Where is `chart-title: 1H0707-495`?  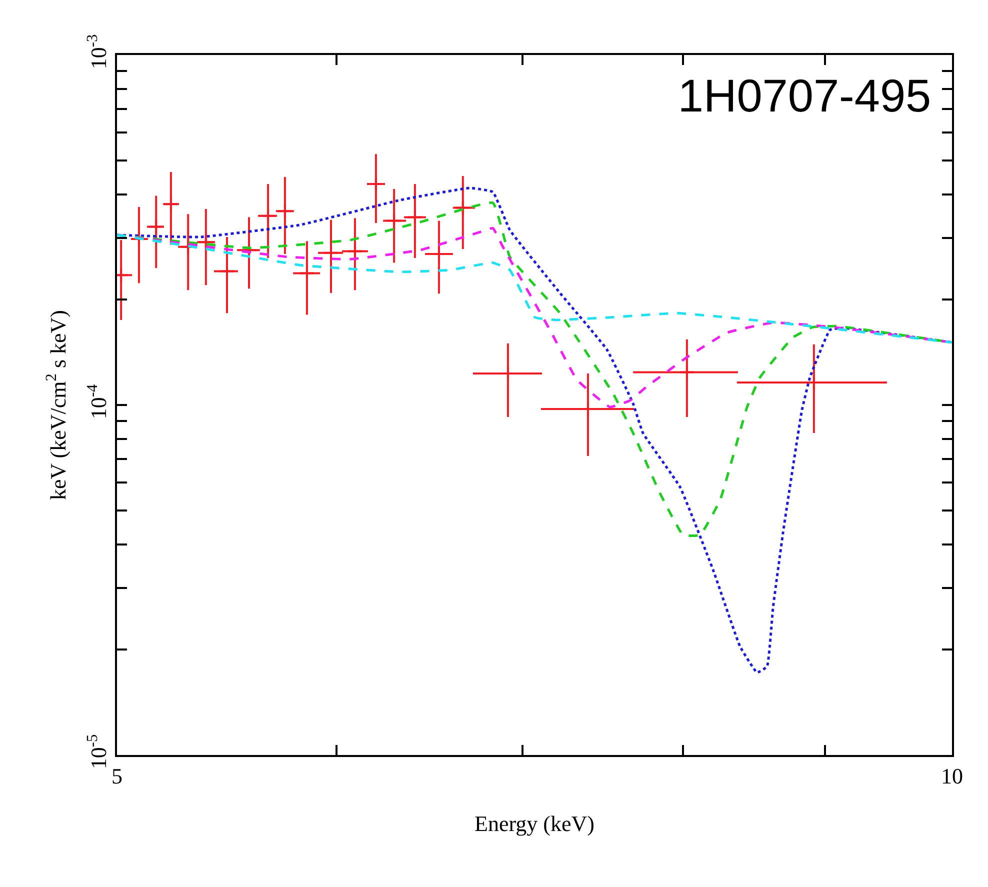
chart-title: 1H0707-495 is located at coordinates (805, 96).